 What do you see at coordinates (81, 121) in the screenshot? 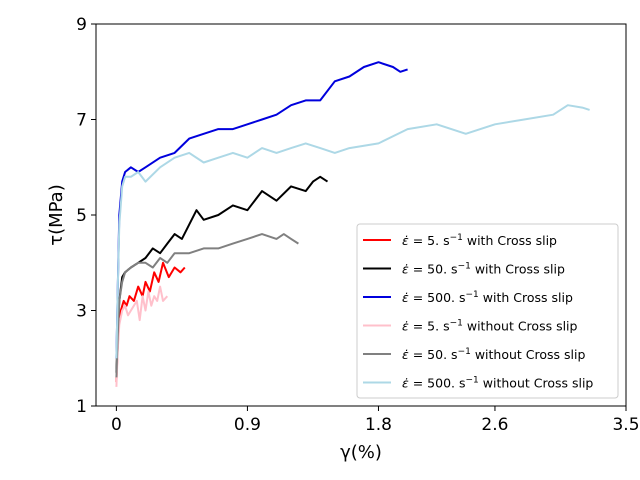
I see `y-tick-label: 7` at bounding box center [81, 121].